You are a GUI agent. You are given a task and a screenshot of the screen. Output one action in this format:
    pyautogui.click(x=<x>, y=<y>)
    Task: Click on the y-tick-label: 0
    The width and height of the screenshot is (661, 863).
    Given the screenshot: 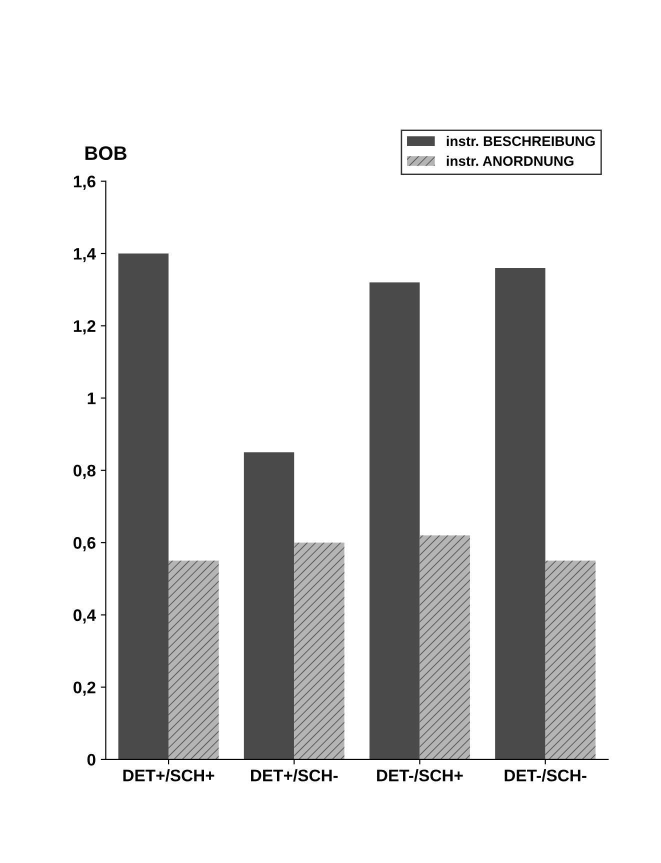 What is the action you would take?
    pyautogui.click(x=91, y=760)
    